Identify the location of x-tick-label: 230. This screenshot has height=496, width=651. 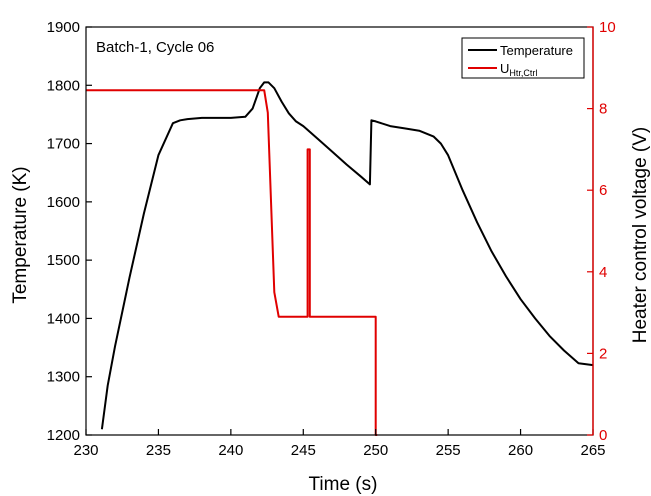
(85, 450).